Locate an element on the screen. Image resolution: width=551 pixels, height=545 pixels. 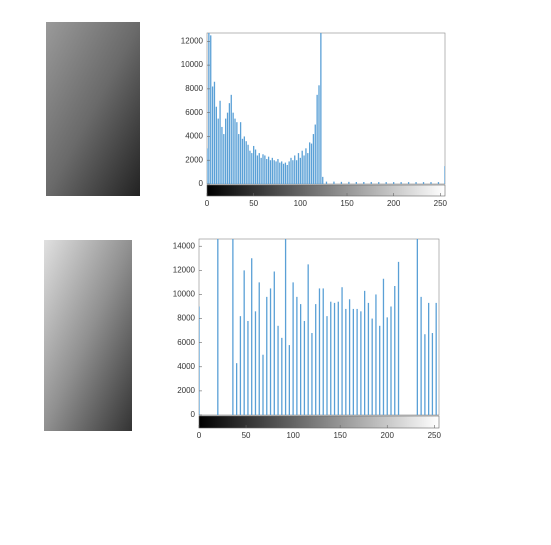
original-image is located at coordinates (93, 109).